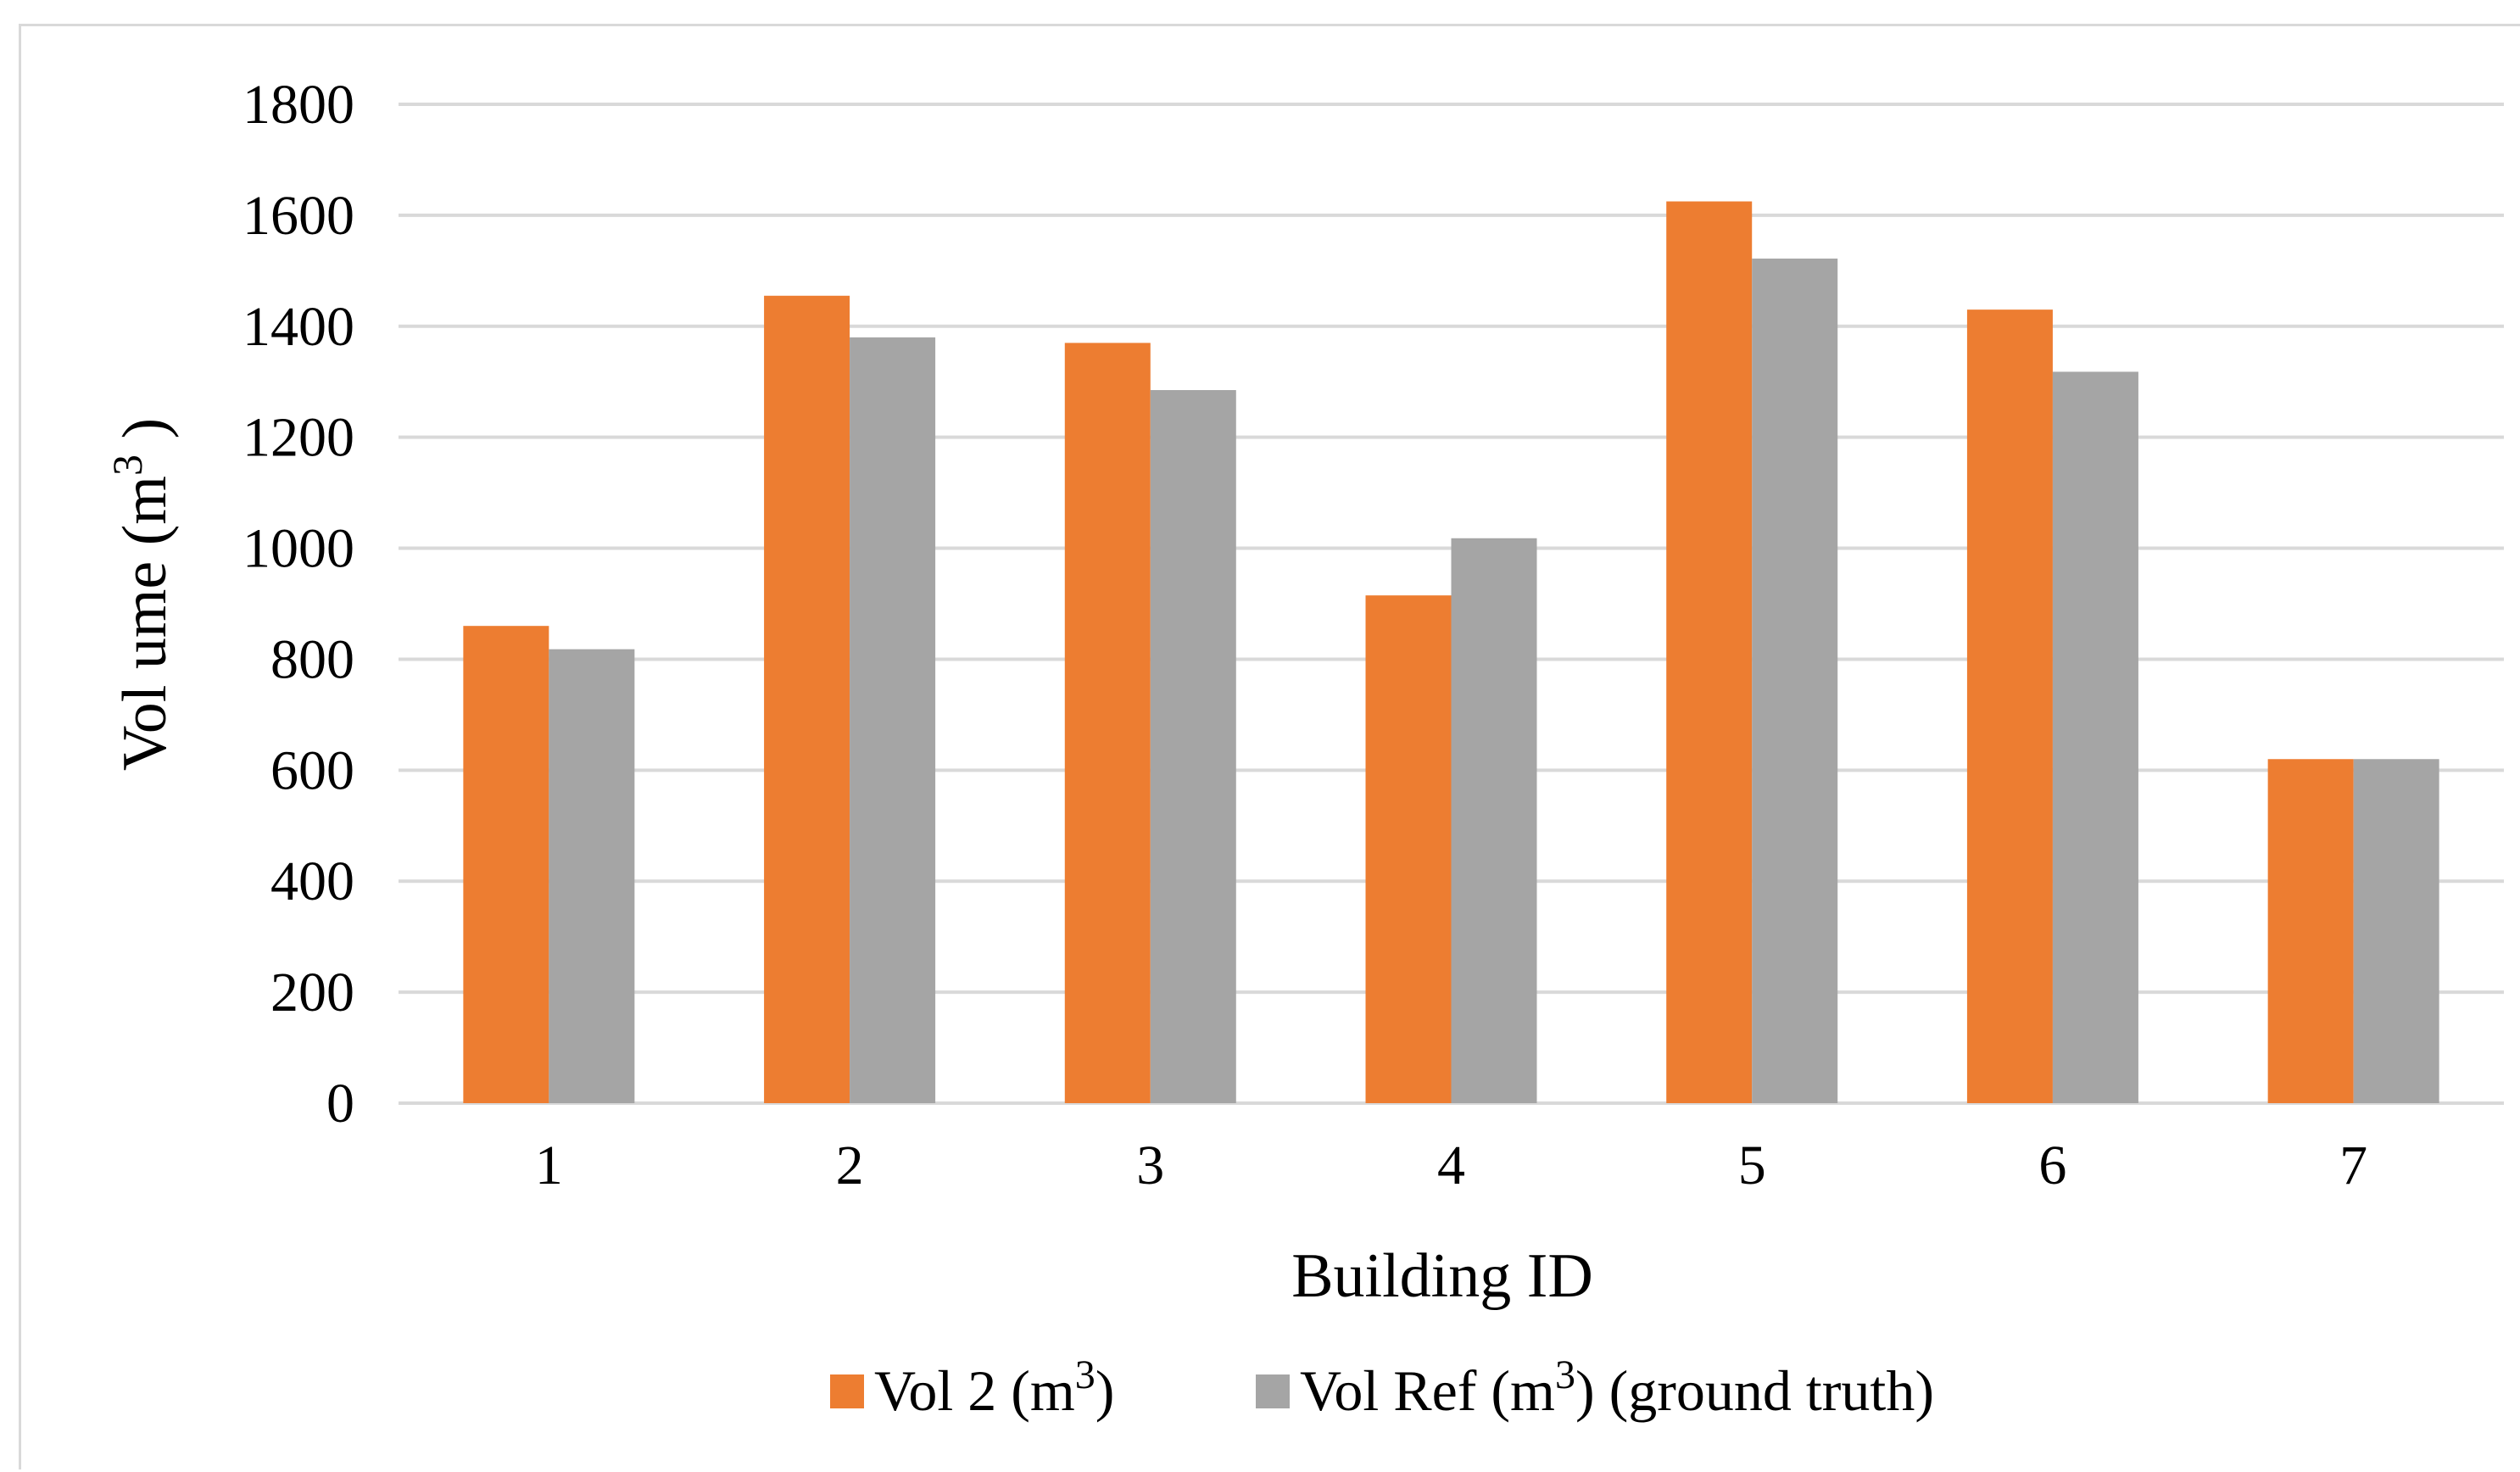 The height and width of the screenshot is (1472, 2520). Describe the element at coordinates (299, 105) in the screenshot. I see `y-tick-label-1800: 1800` at that location.